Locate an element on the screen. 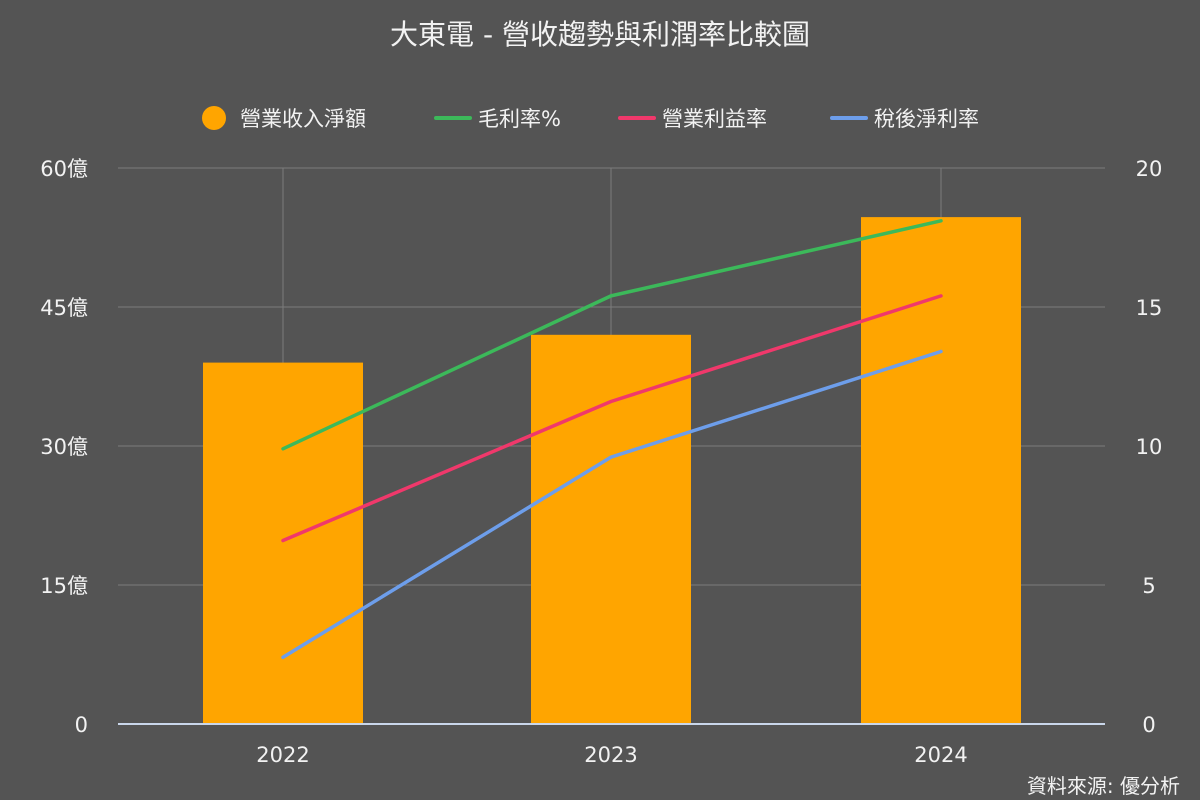  y-left-tick-label: 0 is located at coordinates (81, 725).